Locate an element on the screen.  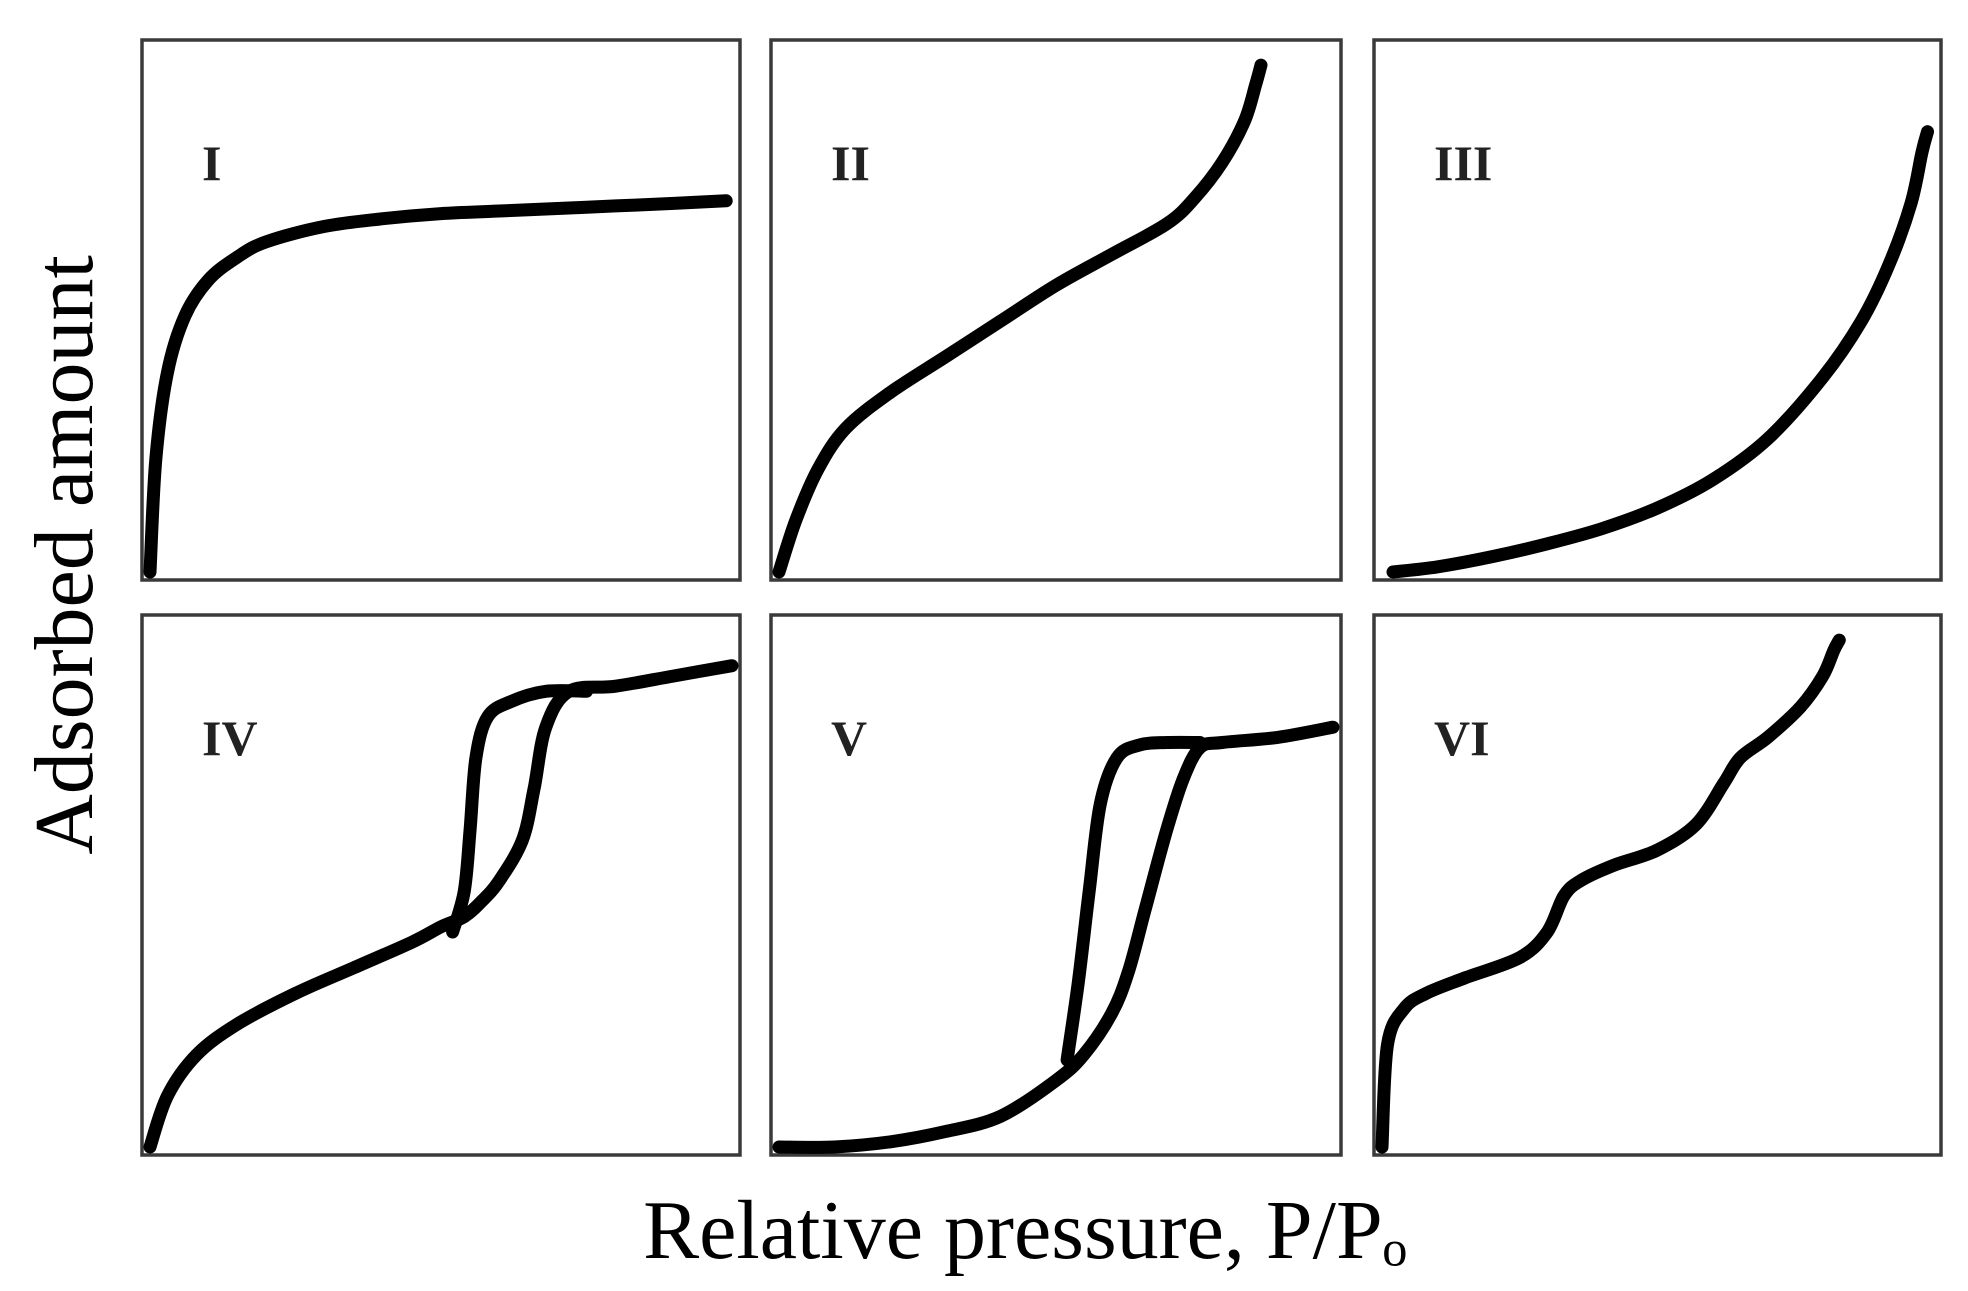
y-axis-label: Adsorbed amount is located at coordinates (64, 555).